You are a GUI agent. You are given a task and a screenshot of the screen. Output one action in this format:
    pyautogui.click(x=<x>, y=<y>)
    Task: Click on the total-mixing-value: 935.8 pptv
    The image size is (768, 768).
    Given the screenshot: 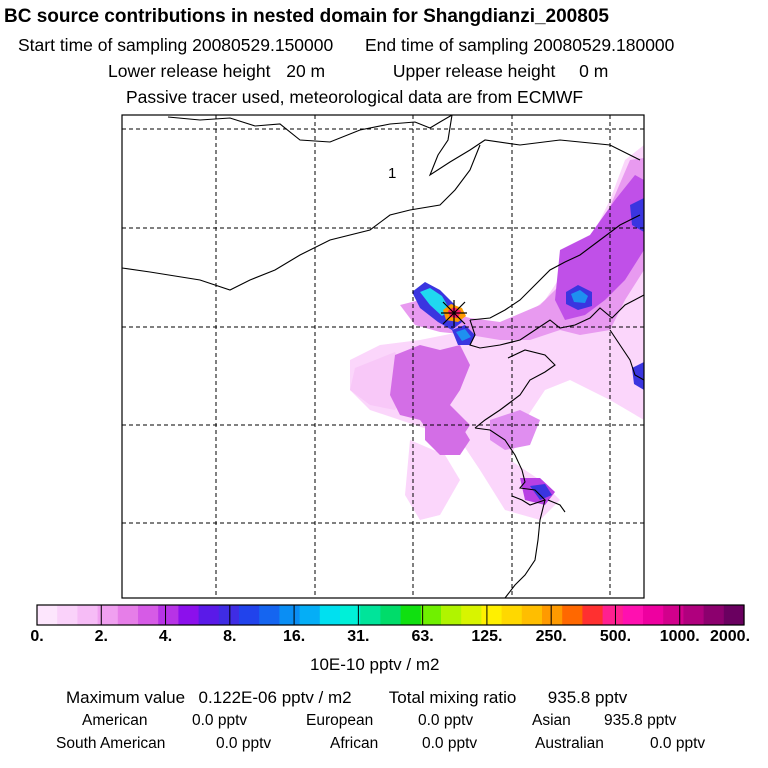 What is the action you would take?
    pyautogui.click(x=587, y=697)
    